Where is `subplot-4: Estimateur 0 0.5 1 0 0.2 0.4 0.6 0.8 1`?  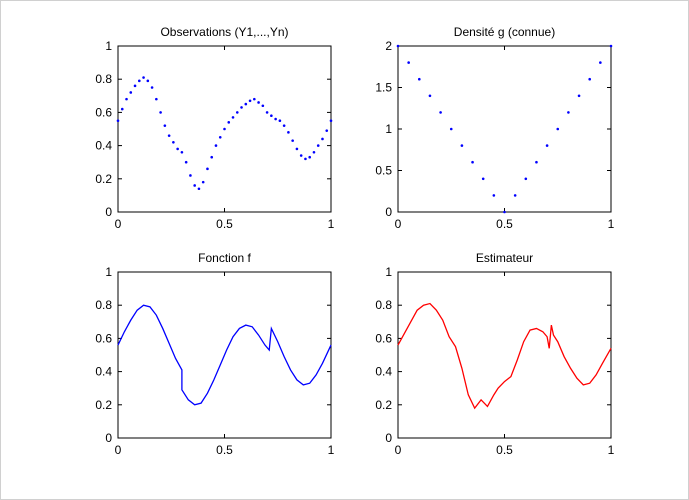
subplot-4: Estimateur 0 0.5 1 0 0.2 0.4 0.6 0.8 1 is located at coordinates (494, 354).